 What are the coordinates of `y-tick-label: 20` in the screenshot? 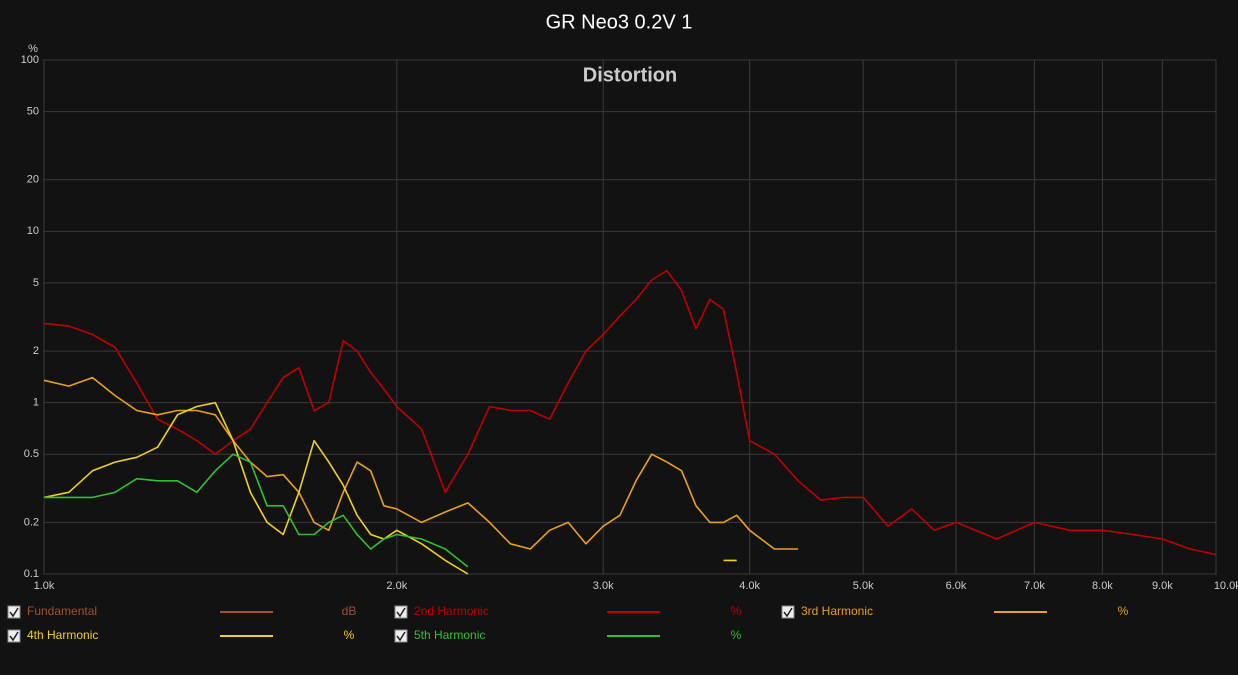 It's located at (33, 180).